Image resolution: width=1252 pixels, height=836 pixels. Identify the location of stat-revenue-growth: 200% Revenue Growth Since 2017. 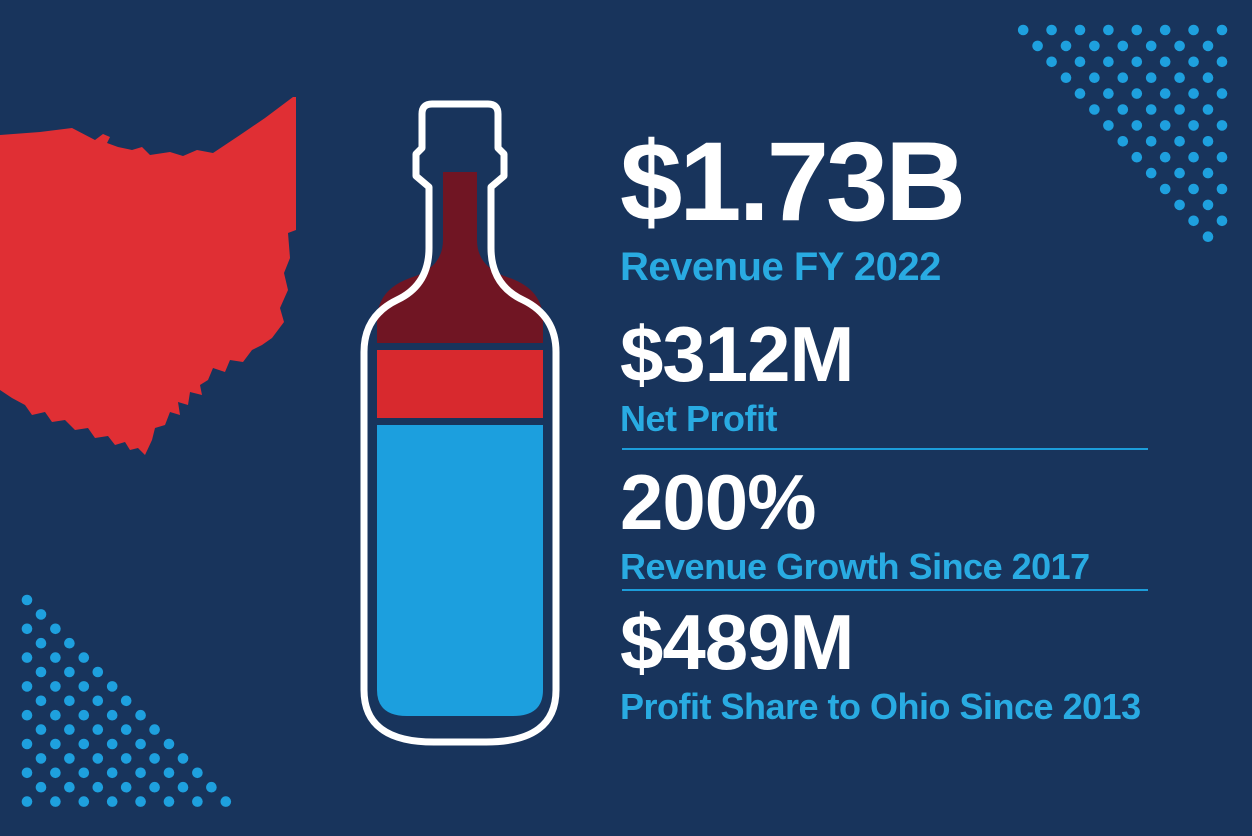
(855, 525).